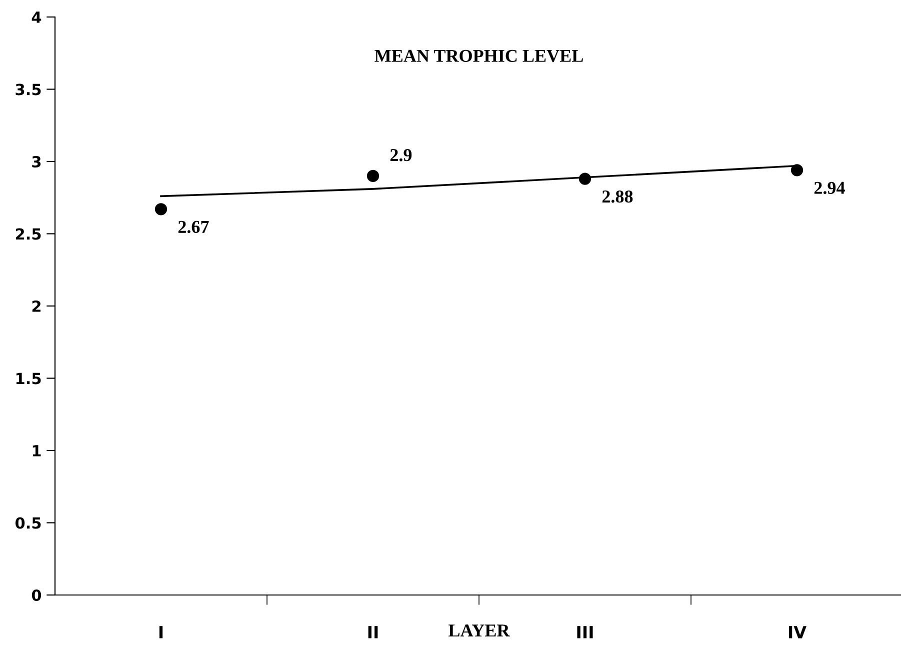 The width and height of the screenshot is (901, 645). What do you see at coordinates (161, 632) in the screenshot?
I see `x-tick-label: I` at bounding box center [161, 632].